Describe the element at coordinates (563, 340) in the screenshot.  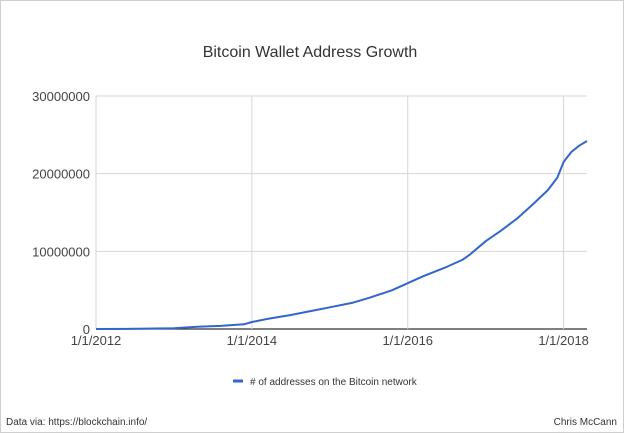
I see `x-tick-label: 1/1/2018` at that location.